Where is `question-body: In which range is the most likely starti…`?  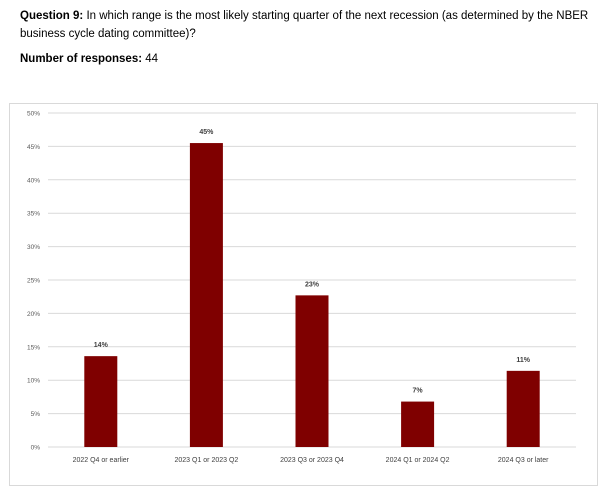
question-body: In which range is the most likely starti… is located at coordinates (304, 25).